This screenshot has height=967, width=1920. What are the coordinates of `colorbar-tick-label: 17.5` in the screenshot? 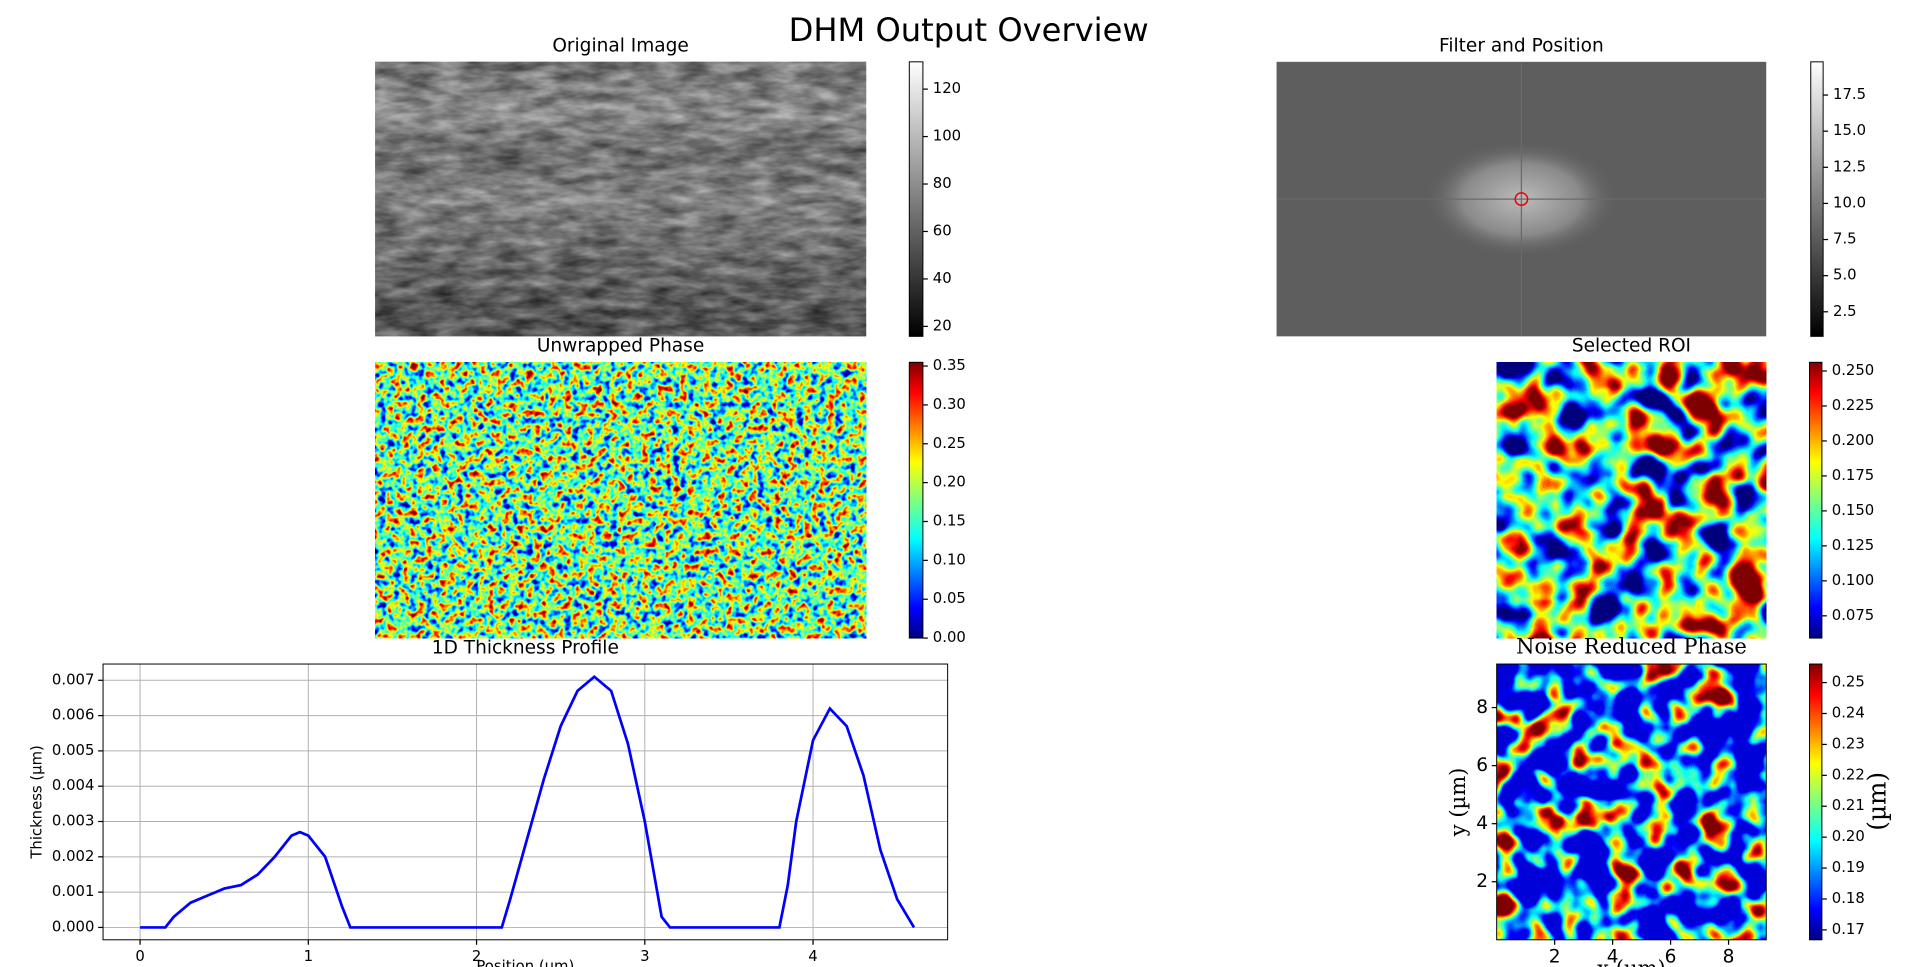 It's located at (1849, 94).